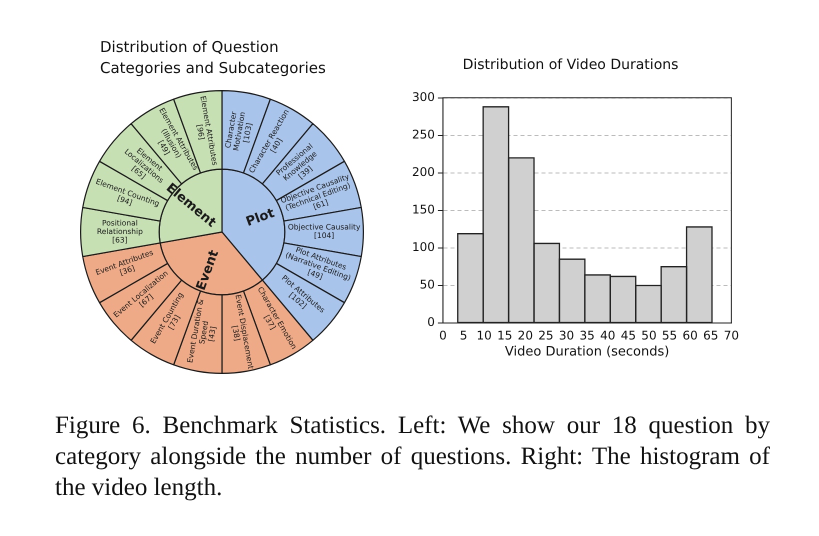 This screenshot has height=536, width=819. I want to click on x-tick-label: 35, so click(587, 335).